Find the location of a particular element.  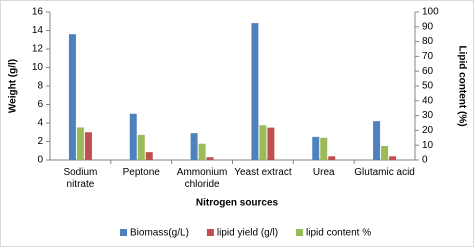

y-tick-label: 8 is located at coordinates (40, 86).